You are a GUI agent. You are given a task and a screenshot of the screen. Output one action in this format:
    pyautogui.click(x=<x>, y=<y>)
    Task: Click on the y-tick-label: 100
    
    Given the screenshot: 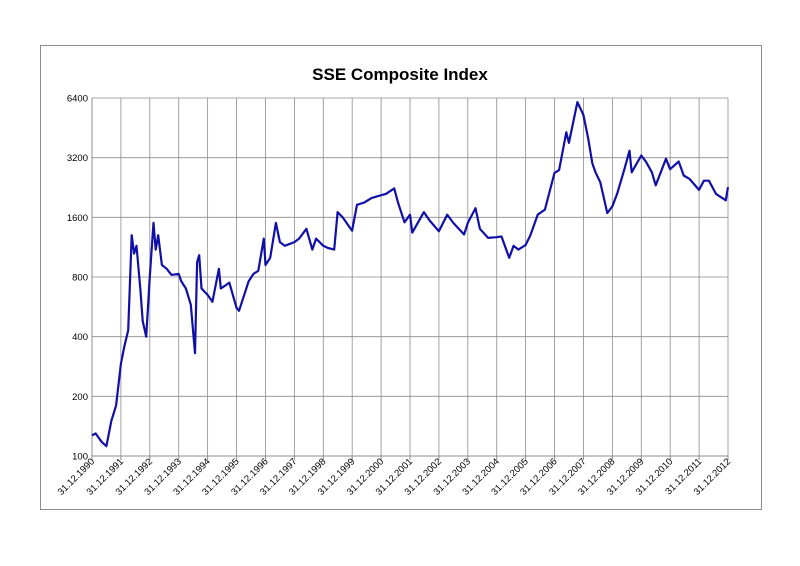 What is the action you would take?
    pyautogui.click(x=80, y=457)
    